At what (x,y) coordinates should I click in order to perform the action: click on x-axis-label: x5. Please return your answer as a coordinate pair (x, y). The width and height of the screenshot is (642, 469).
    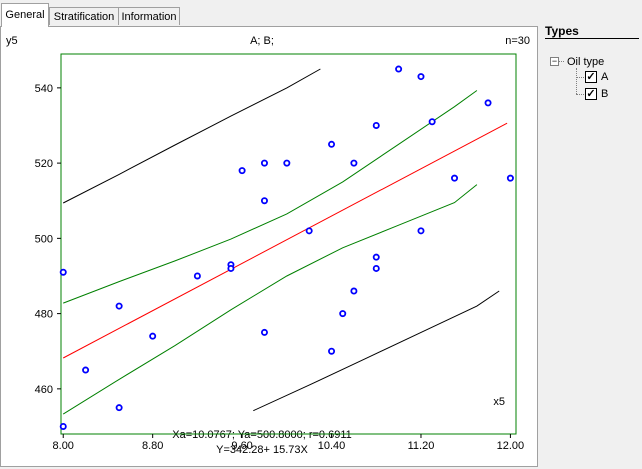
    Looking at the image, I should click on (499, 402).